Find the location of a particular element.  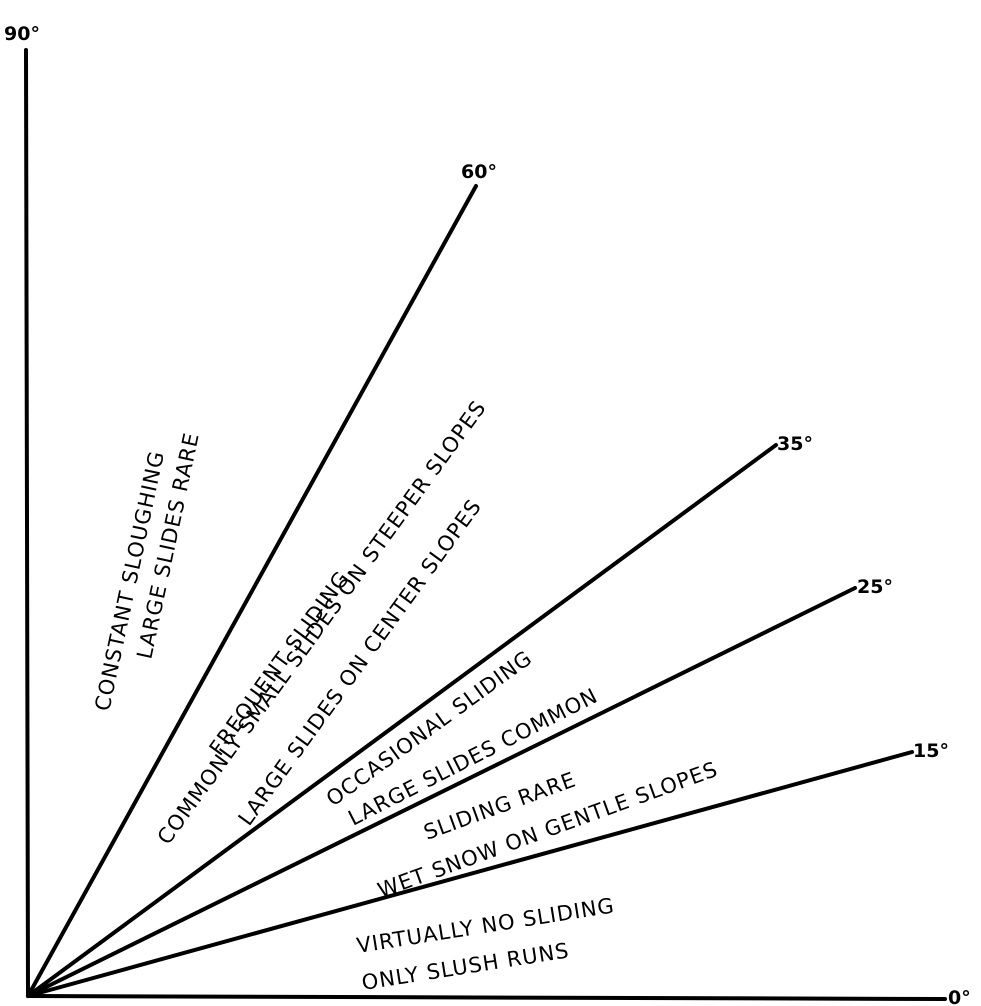

zone-none-line1: VIRTUALLY NO SLIDING is located at coordinates (485, 925).